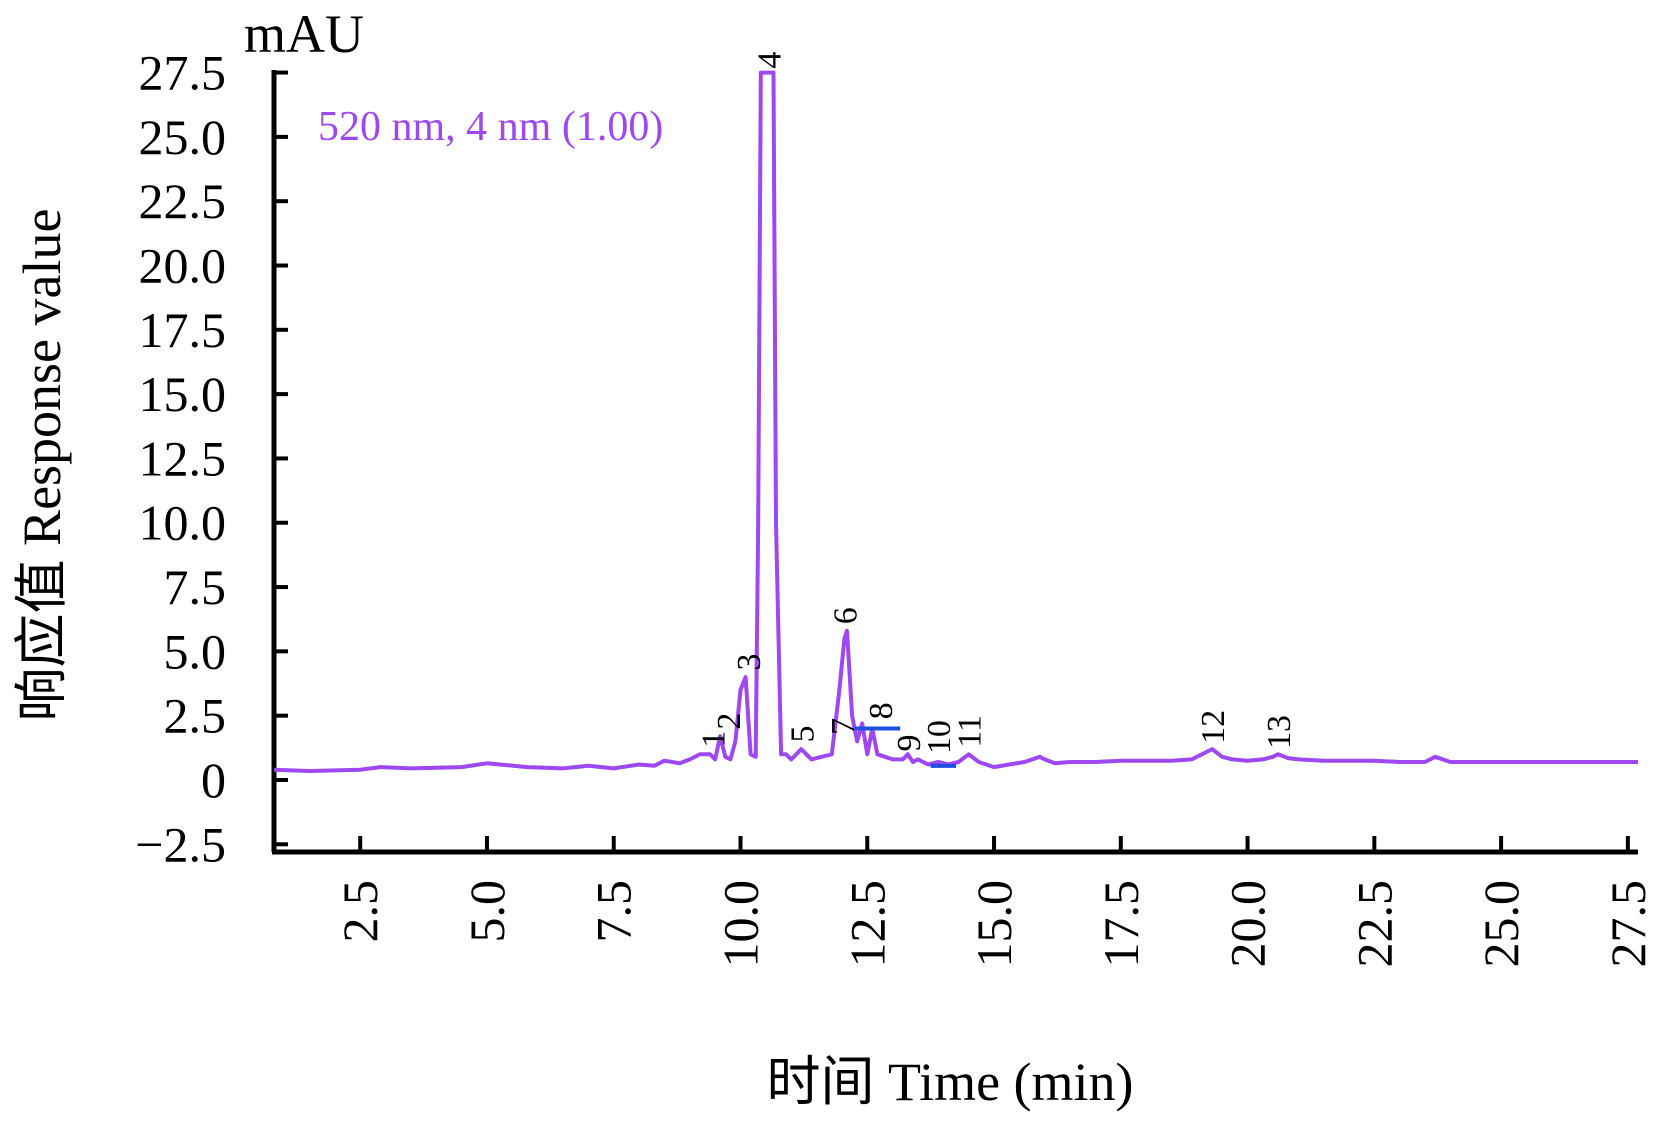  What do you see at coordinates (867, 924) in the screenshot?
I see `x-tick-label: 12.5` at bounding box center [867, 924].